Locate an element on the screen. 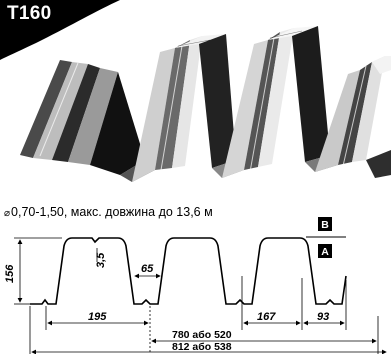 Image resolution: width=391 pixels, height=354 pixels. marker-b: B is located at coordinates (325, 224).